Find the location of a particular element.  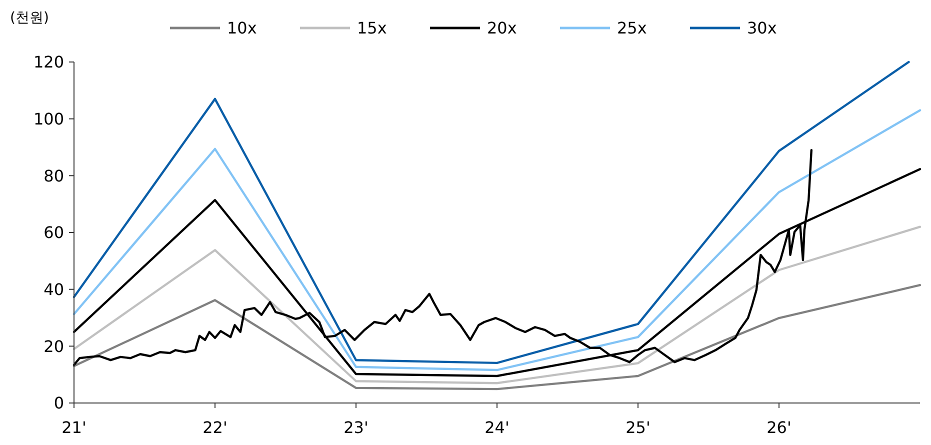

legend-label: 15x is located at coordinates (372, 28).